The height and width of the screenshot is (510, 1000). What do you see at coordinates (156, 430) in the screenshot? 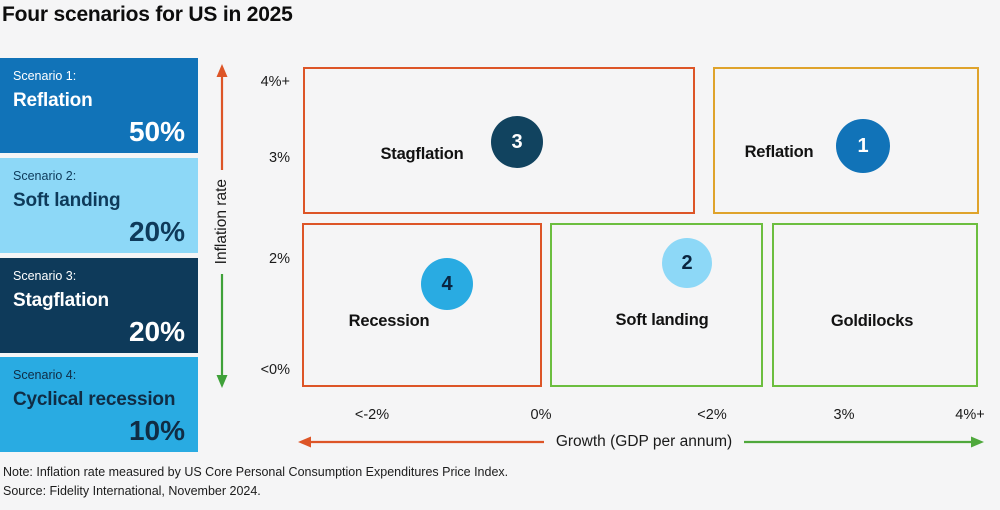
I see `scenario-probability: 10%` at bounding box center [156, 430].